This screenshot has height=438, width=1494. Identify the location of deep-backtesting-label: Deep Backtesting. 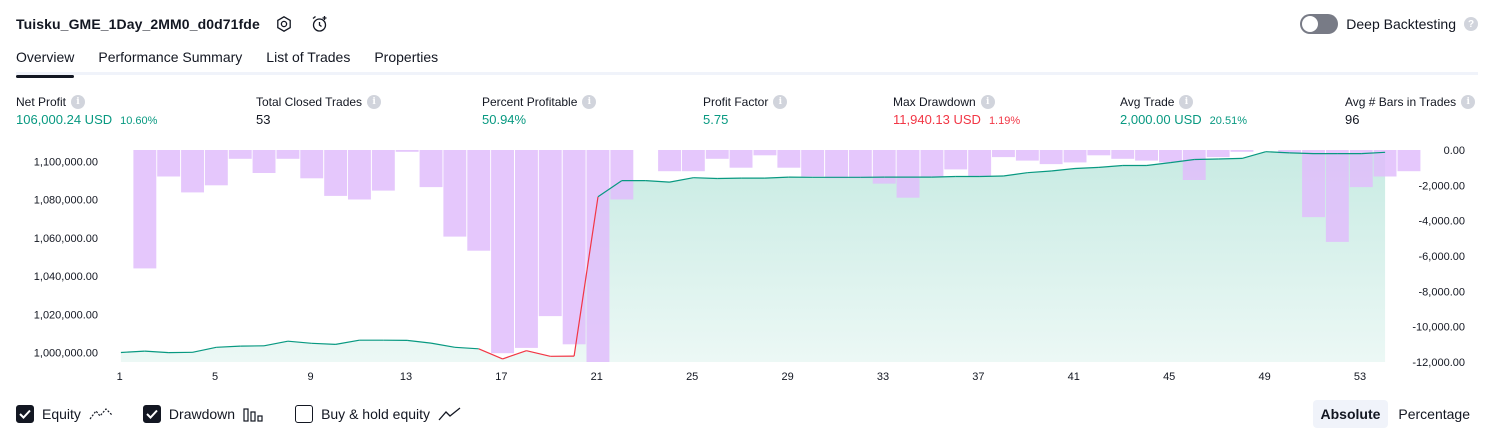
(1401, 24).